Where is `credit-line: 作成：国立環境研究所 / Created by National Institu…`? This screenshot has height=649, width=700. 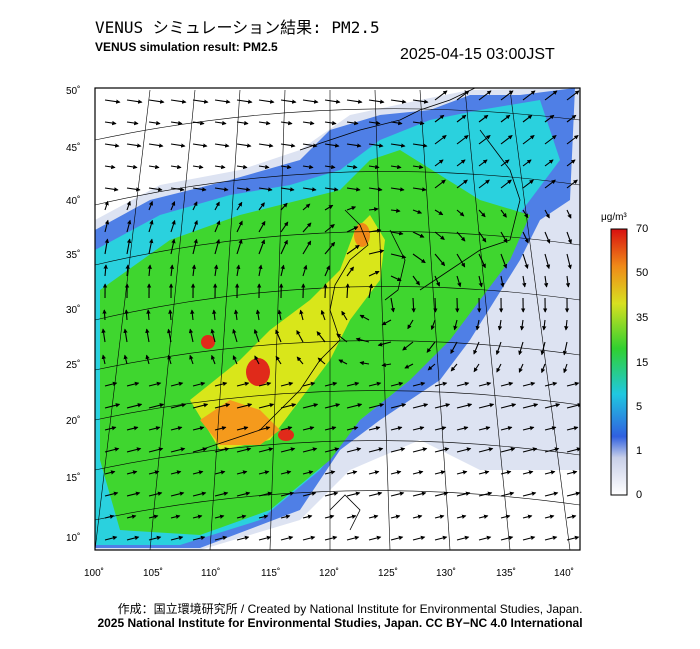 credit-line: 作成：国立環境研究所 / Created by National Institu… is located at coordinates (350, 609).